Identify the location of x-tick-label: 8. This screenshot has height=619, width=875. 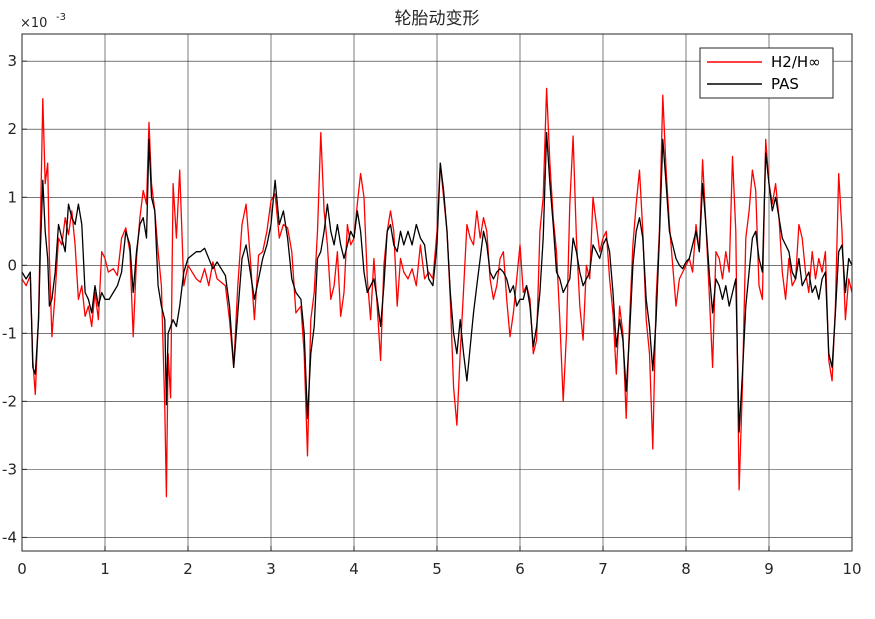
(686, 569).